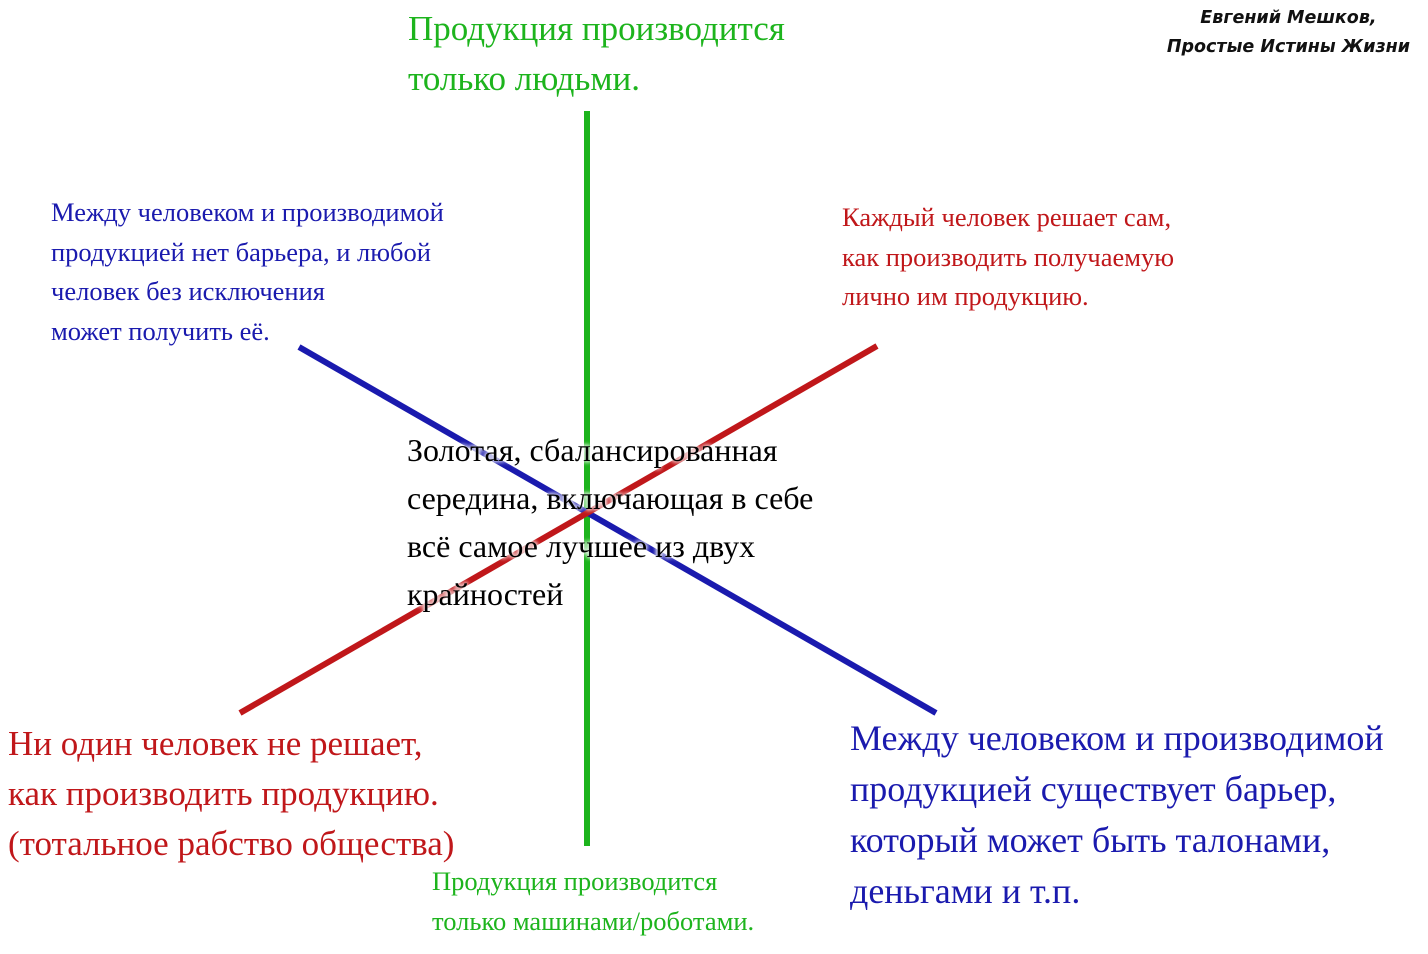 The height and width of the screenshot is (954, 1428). I want to click on author-credit: Евгений Мешков, Простые Истины Жизни, so click(1288, 32).